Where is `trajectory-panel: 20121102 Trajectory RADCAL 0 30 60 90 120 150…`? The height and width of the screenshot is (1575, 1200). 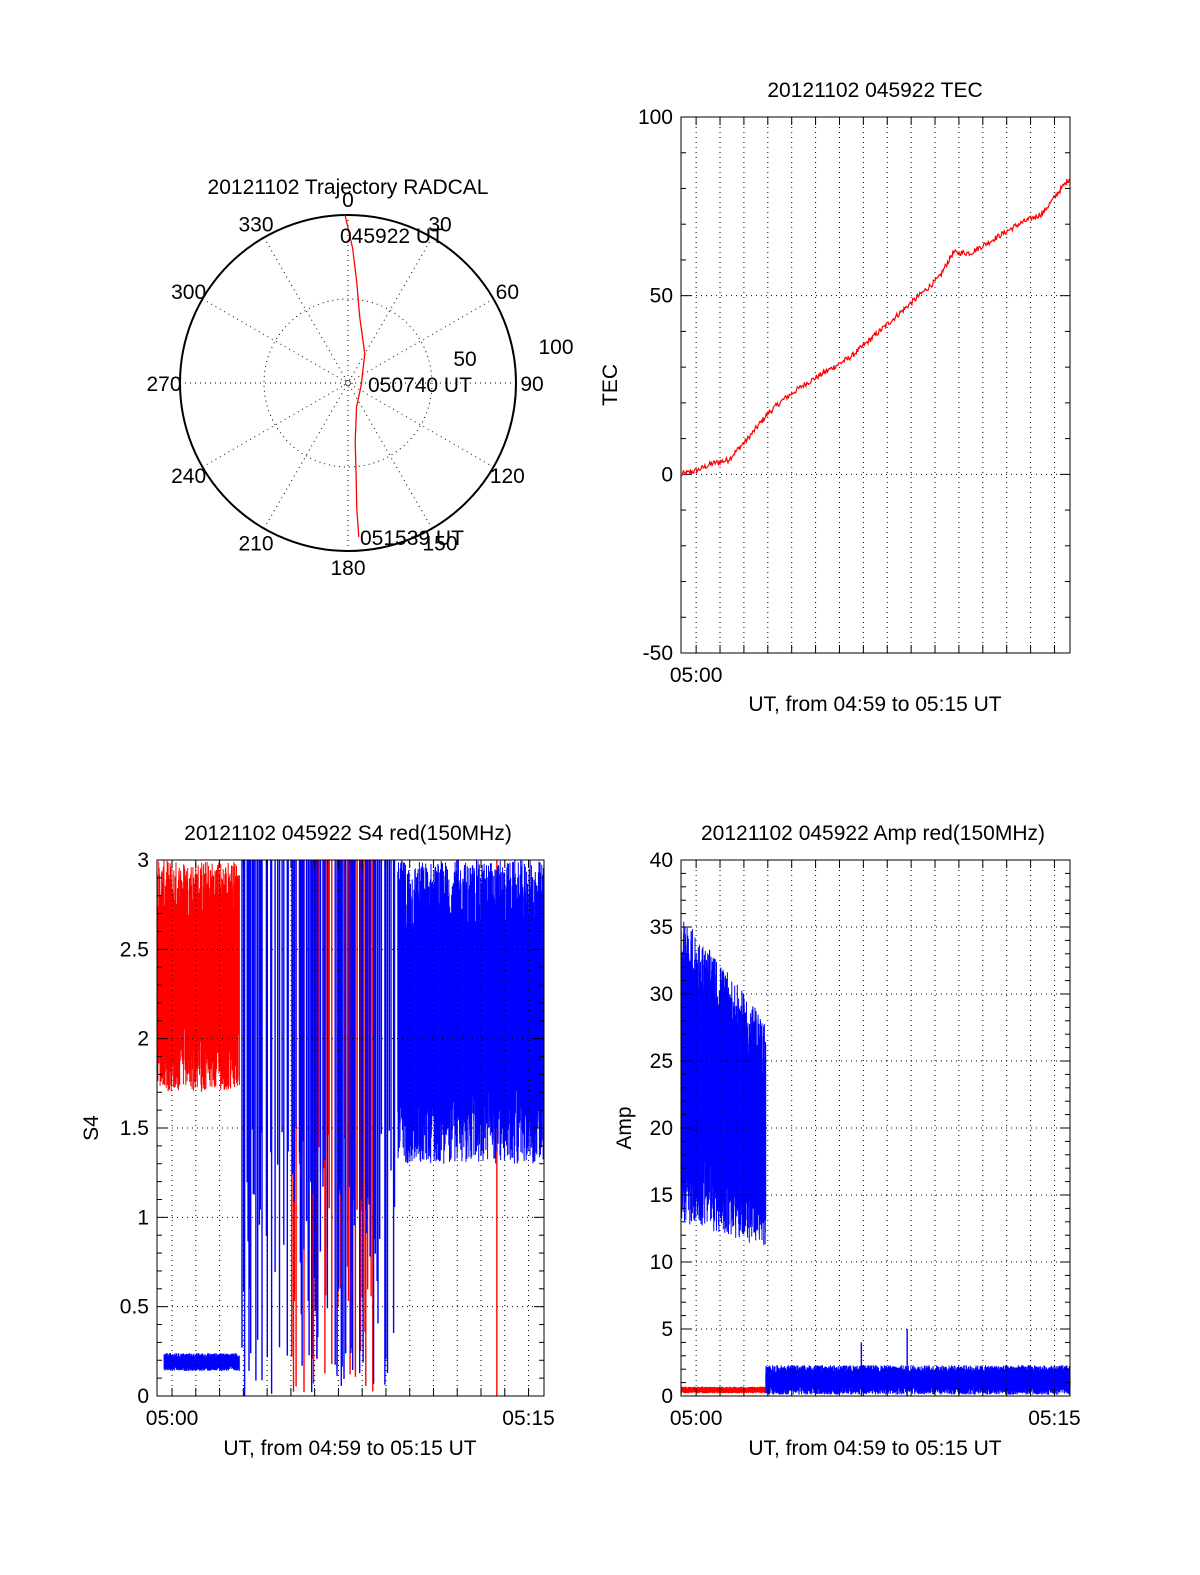 trajectory-panel: 20121102 Trajectory RADCAL 0 30 60 90 120 150… is located at coordinates (359, 378).